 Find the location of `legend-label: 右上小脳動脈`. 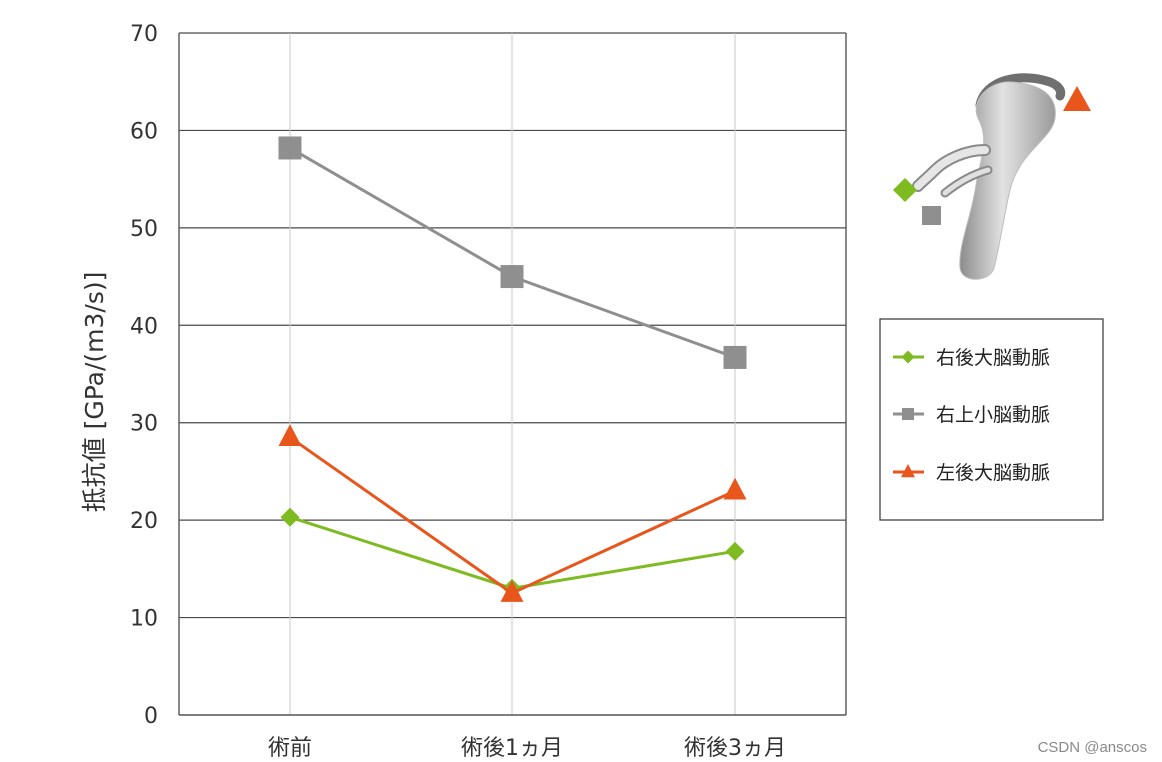

legend-label: 右上小脳動脈 is located at coordinates (993, 415).